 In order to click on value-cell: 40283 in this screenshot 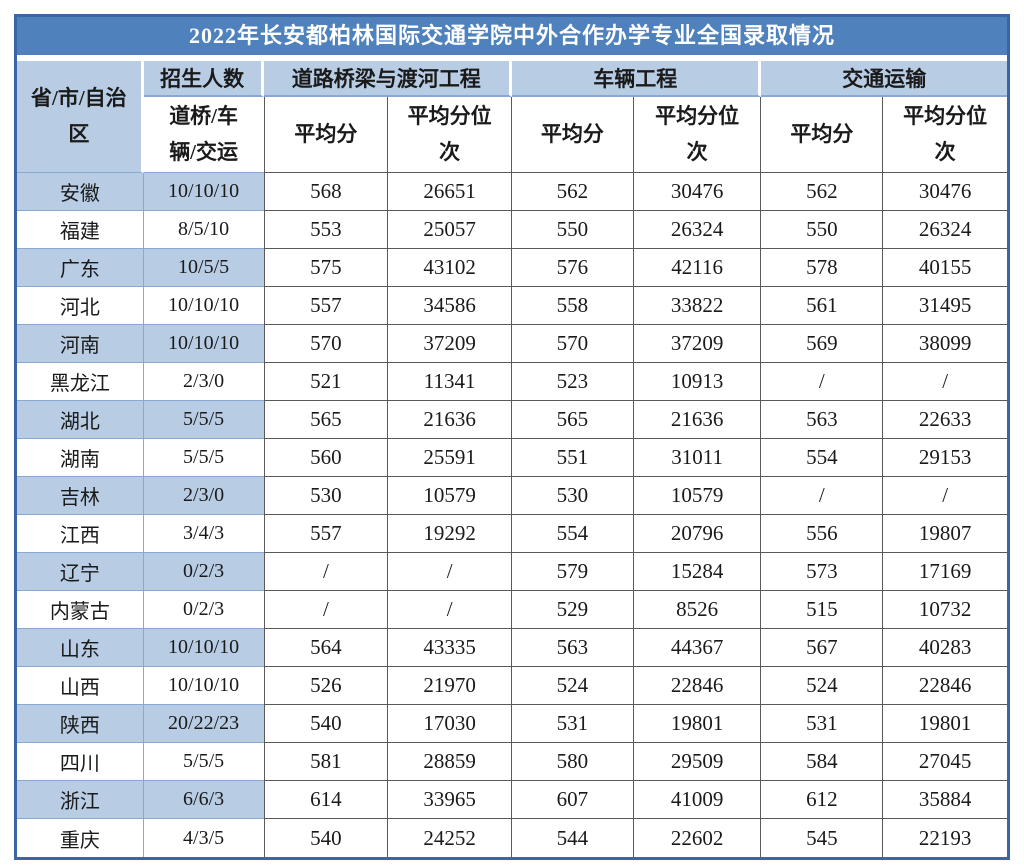, I will do `click(945, 648)`.